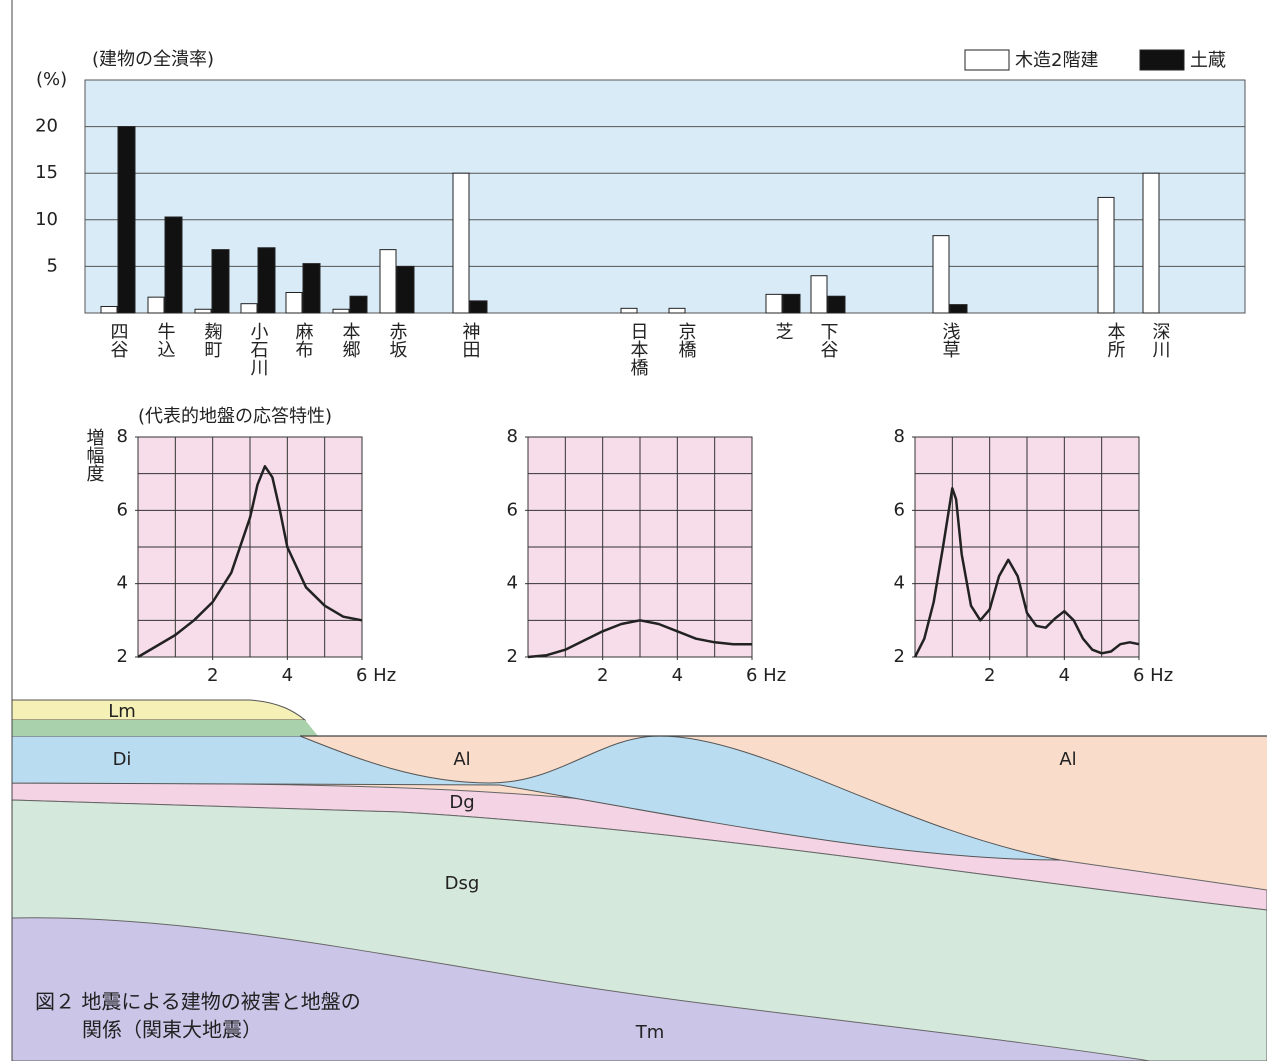 Image resolution: width=1267 pixels, height=1061 pixels. I want to click on x-tick-label: 下谷, so click(828, 340).